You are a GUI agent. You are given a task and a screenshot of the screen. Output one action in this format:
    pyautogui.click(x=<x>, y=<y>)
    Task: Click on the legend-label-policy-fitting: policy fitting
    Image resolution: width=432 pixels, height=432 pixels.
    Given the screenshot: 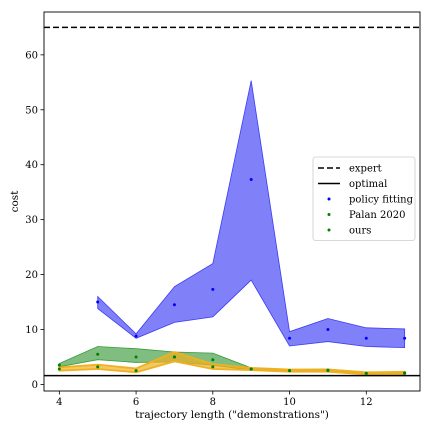 What is the action you would take?
    pyautogui.click(x=381, y=200)
    